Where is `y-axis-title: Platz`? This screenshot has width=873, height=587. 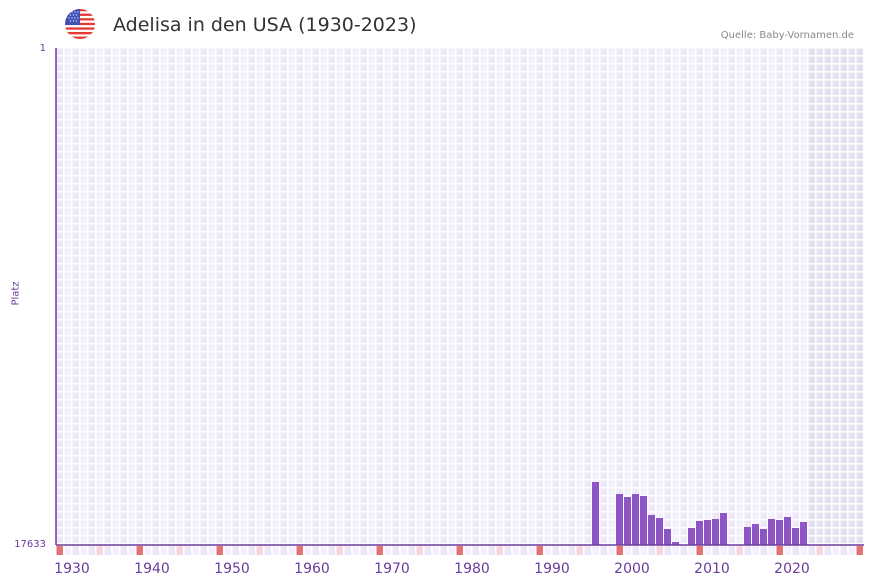 y-axis-title: Platz is located at coordinates (16, 293).